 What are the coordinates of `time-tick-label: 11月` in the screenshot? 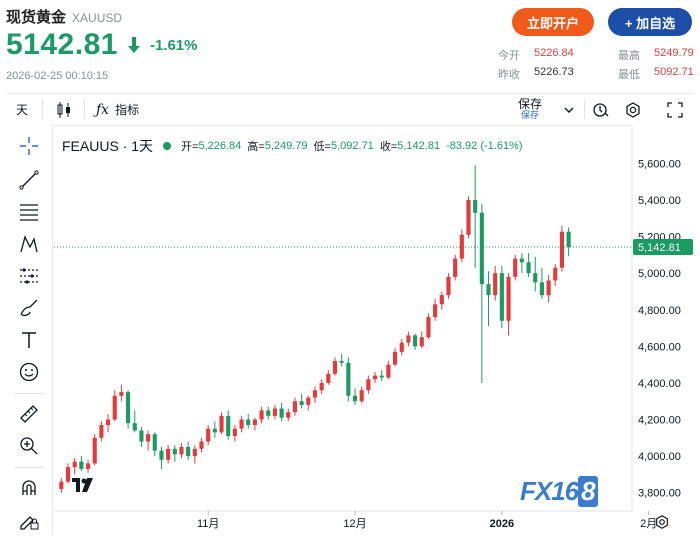 It's located at (208, 524).